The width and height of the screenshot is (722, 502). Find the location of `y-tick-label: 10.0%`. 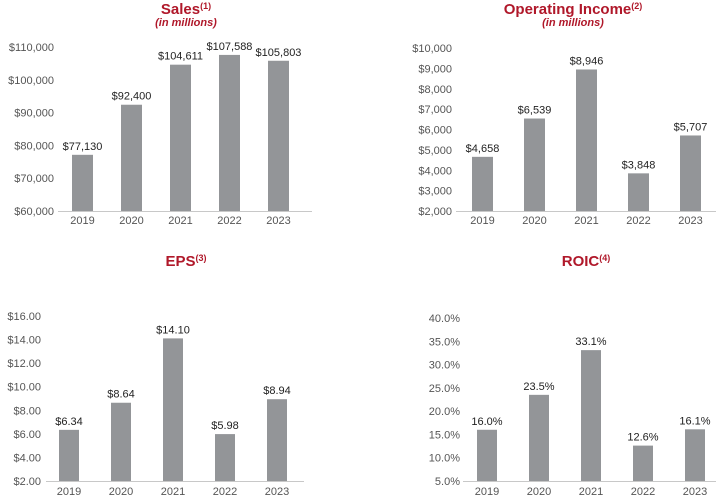

y-tick-label: 10.0% is located at coordinates (444, 459).